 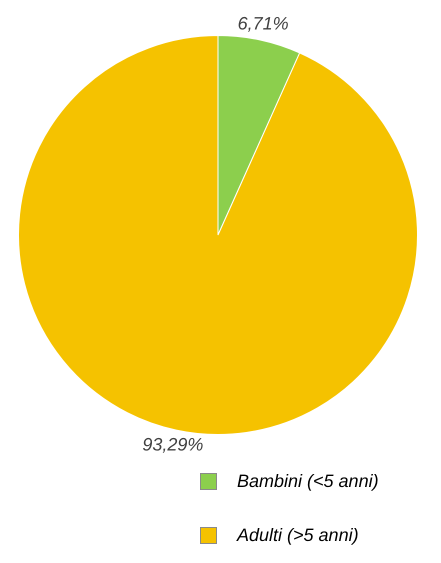 I want to click on legend-label: Adulti (>5 anni), so click(x=298, y=535).